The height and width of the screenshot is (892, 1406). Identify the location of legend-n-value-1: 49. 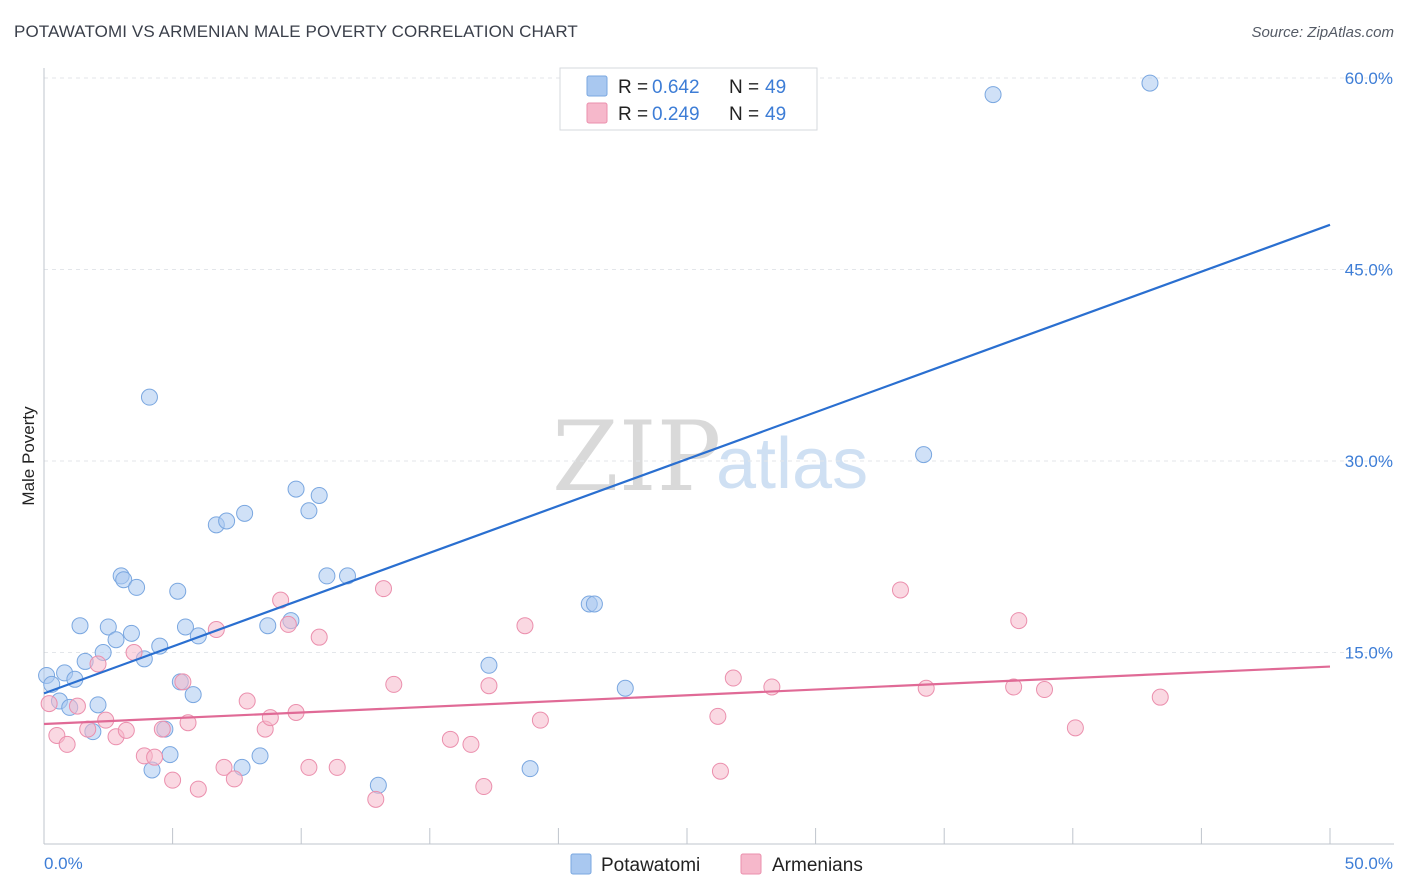
(775, 87).